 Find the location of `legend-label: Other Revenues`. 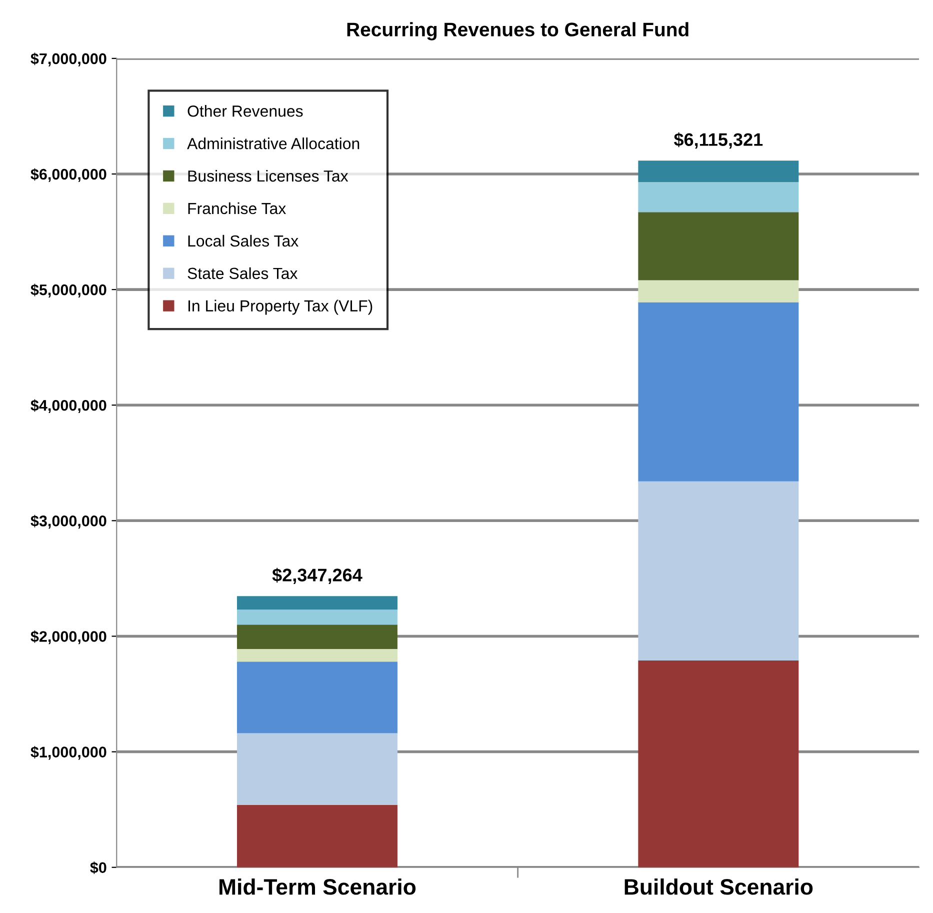

legend-label: Other Revenues is located at coordinates (245, 111).